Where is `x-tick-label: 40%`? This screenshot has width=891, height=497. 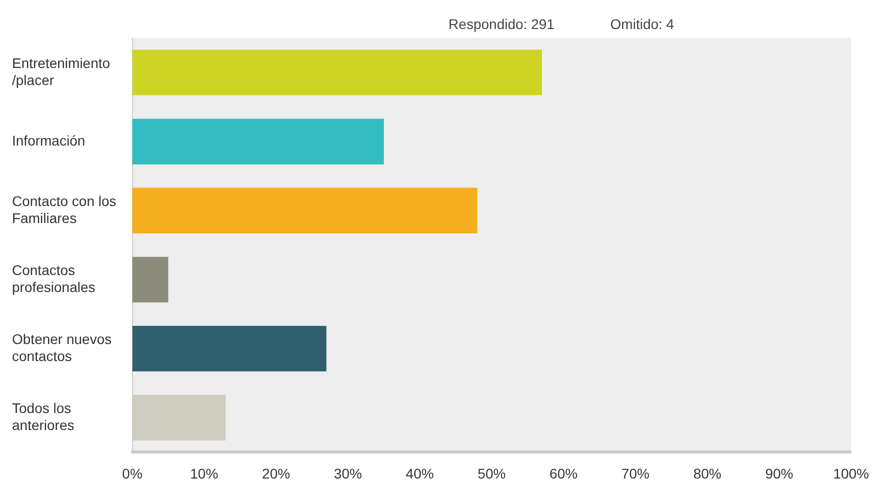 x-tick-label: 40% is located at coordinates (420, 473).